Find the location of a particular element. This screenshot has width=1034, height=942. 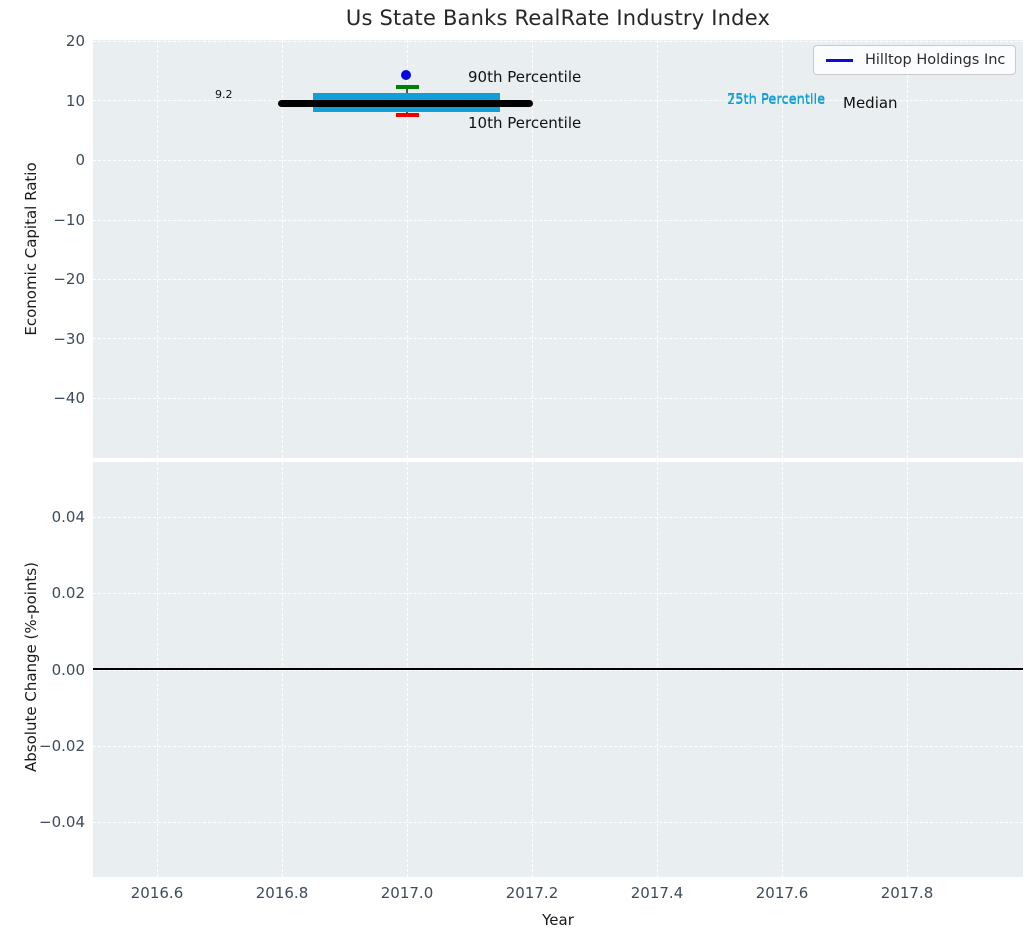

ytick-top-neg30: −30 is located at coordinates (69, 339).